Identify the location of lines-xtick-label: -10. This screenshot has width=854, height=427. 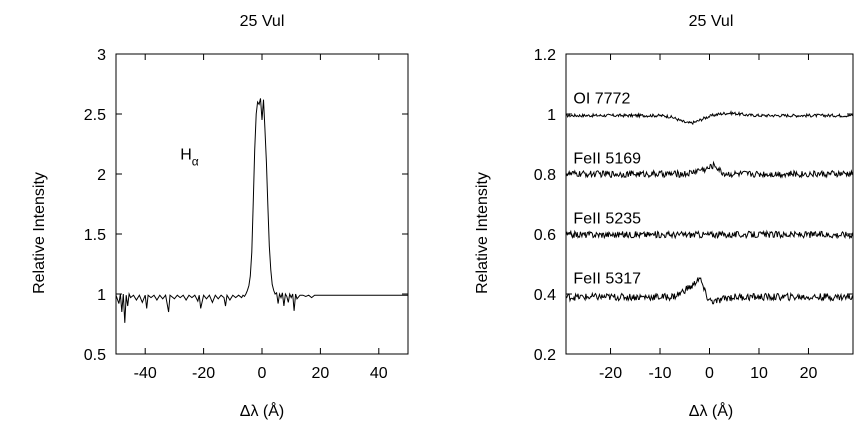
(659, 373).